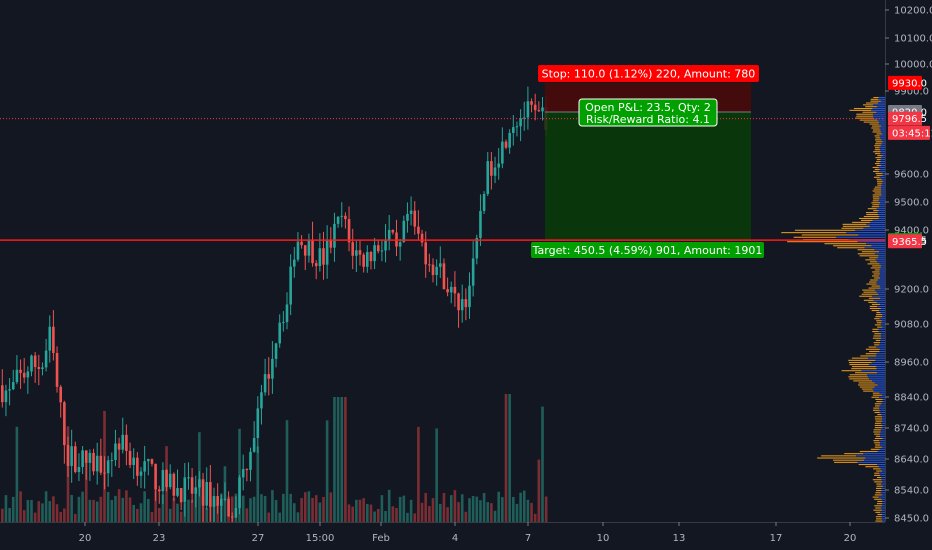 Image resolution: width=932 pixels, height=550 pixels. I want to click on x-tick-label: 17, so click(776, 538).